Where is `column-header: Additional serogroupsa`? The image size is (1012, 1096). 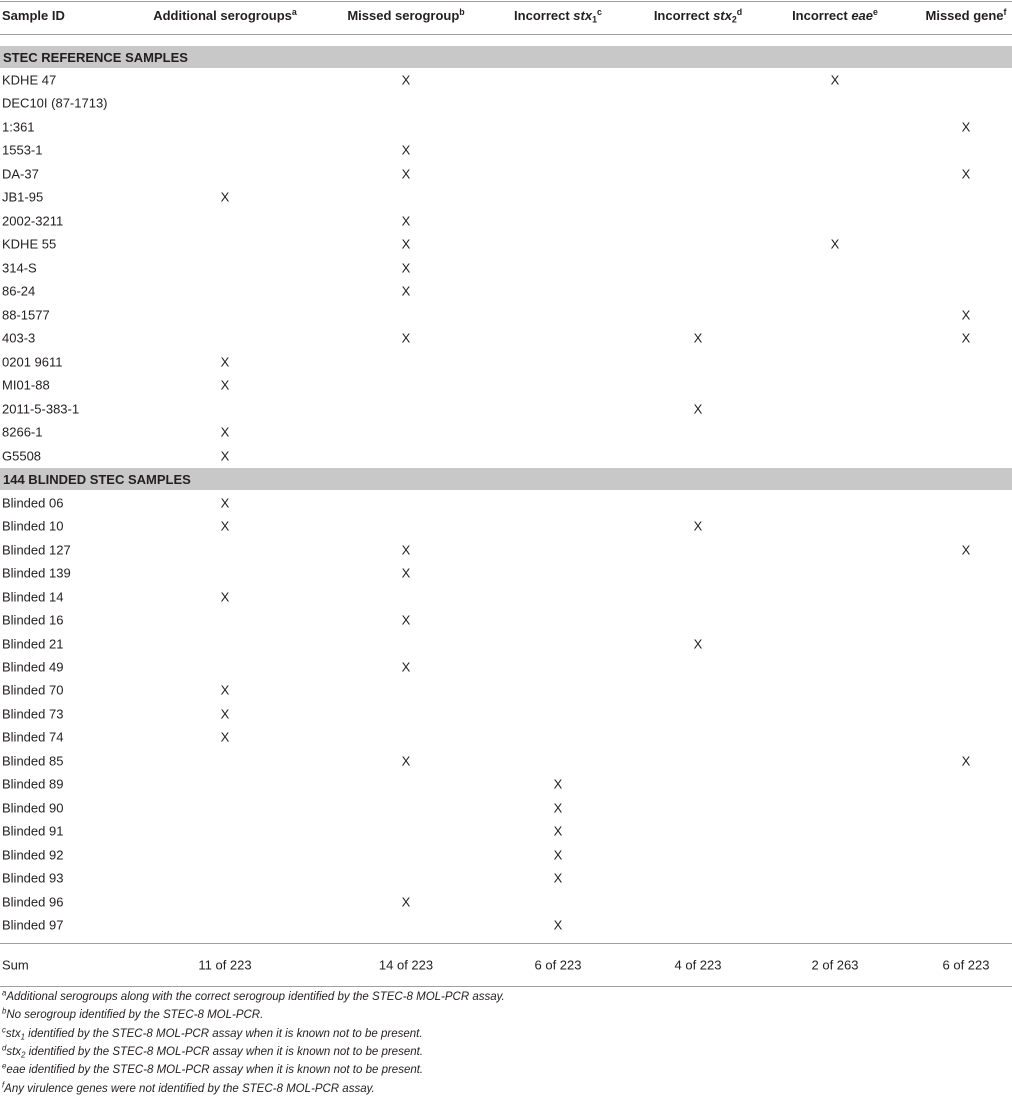 column-header: Additional serogroupsa is located at coordinates (225, 15).